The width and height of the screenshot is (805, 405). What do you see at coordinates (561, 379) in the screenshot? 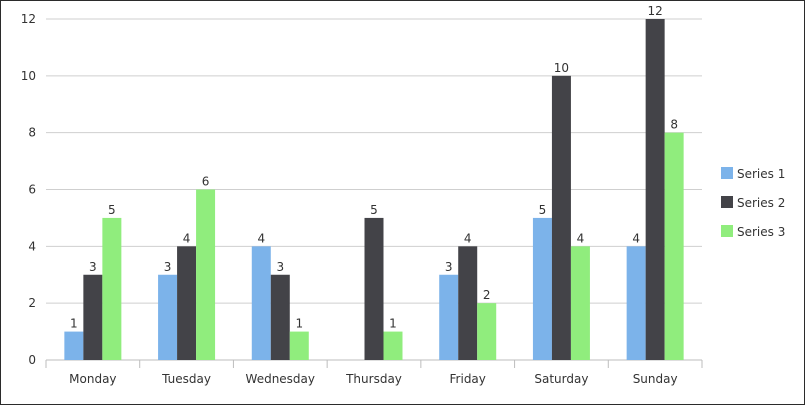
I see `x-tick-label: Saturday` at bounding box center [561, 379].